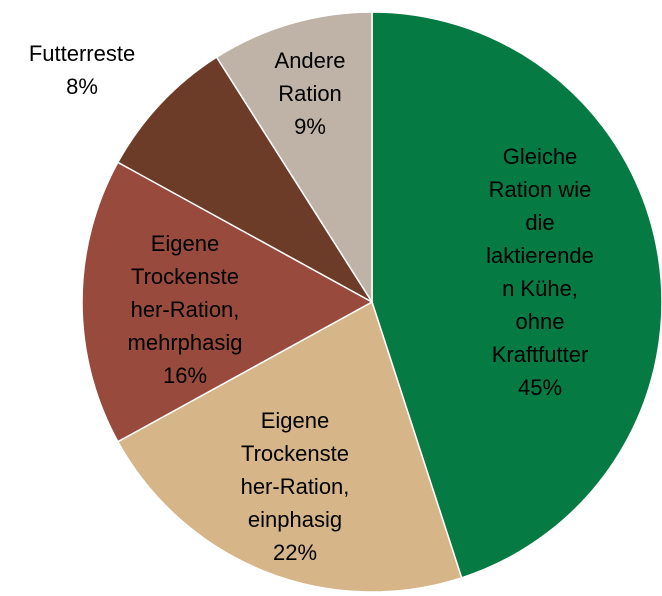 The height and width of the screenshot is (596, 662). What do you see at coordinates (540, 387) in the screenshot?
I see `value-label: 45%` at bounding box center [540, 387].